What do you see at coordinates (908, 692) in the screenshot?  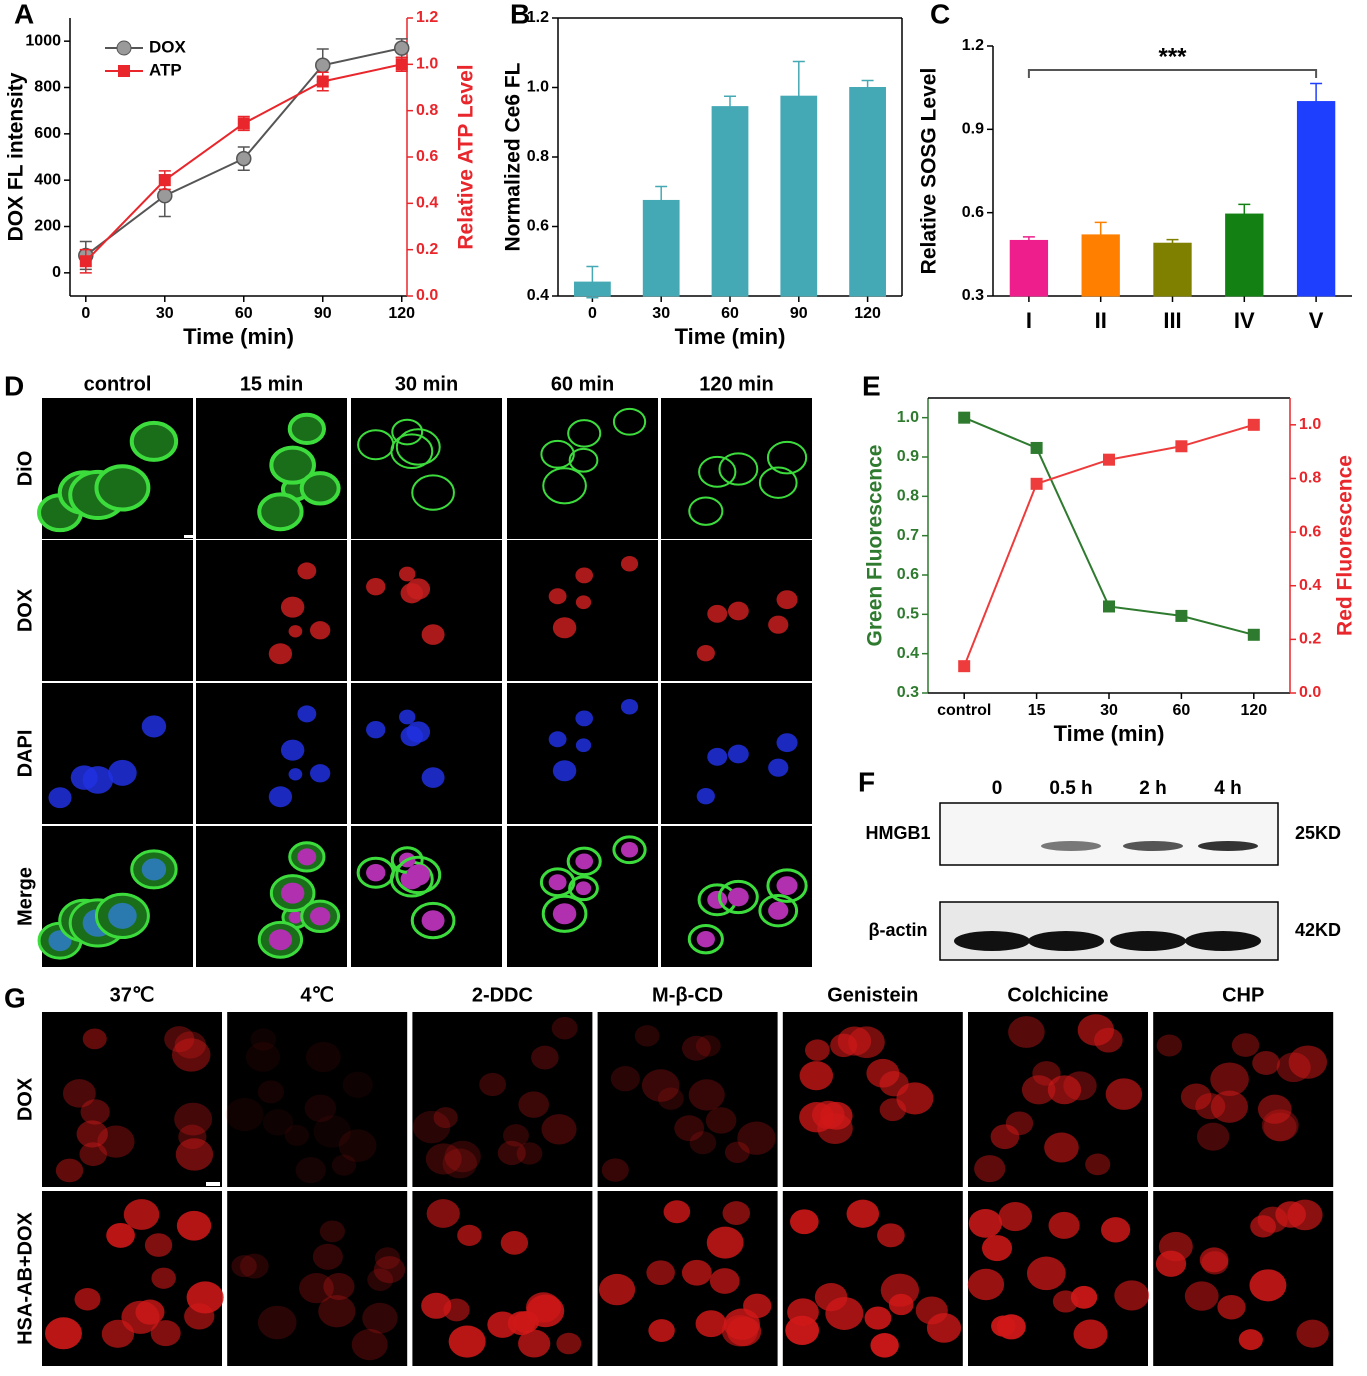 I see `y-tick-label: 0.3` at bounding box center [908, 692].